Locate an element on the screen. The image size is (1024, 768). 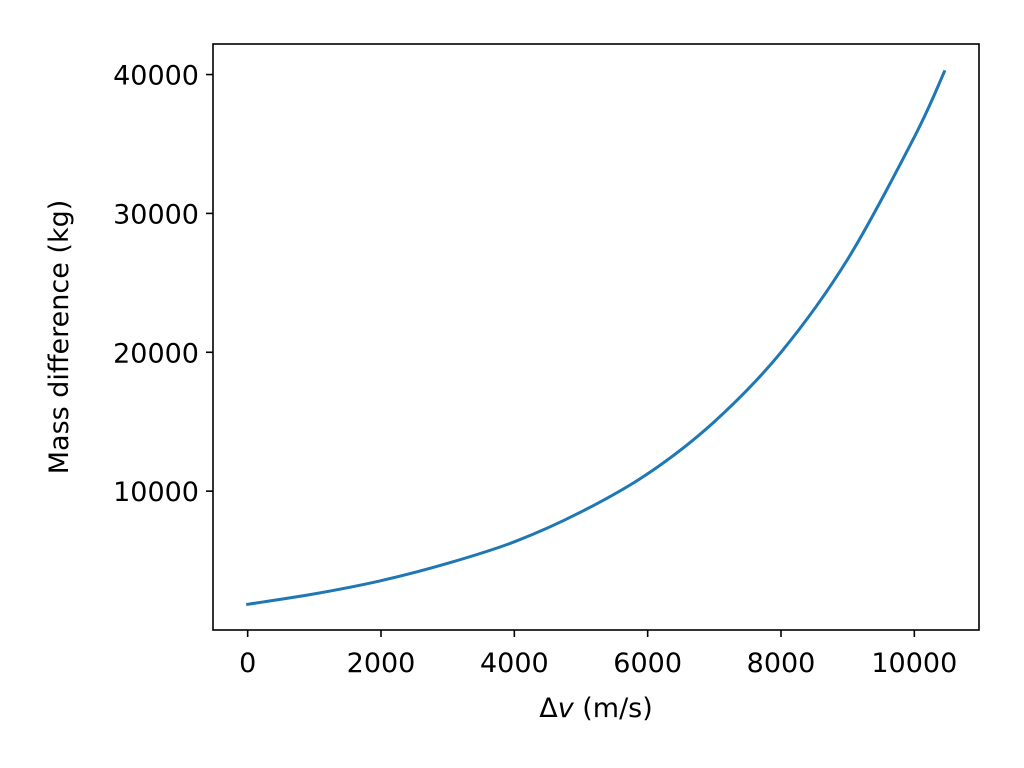
x-axis-label: Δv (m/s) is located at coordinates (596, 708).